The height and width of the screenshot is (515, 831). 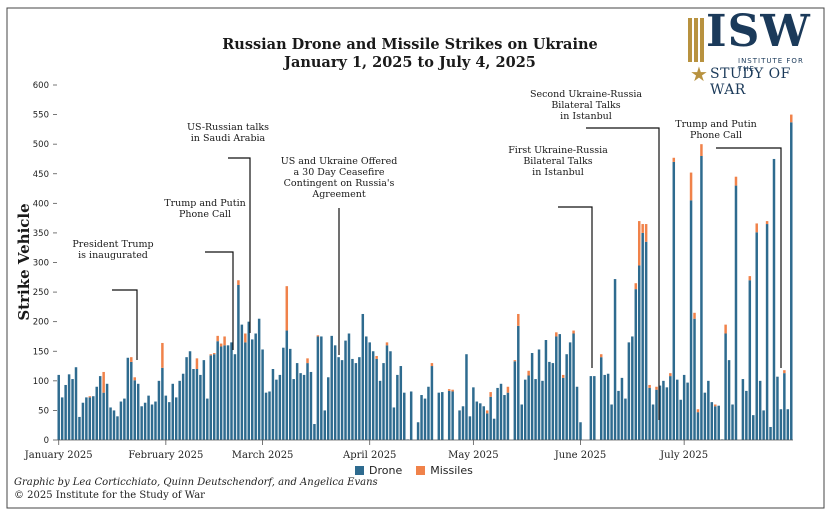 I want to click on y-tick-label: 250, so click(x=41, y=293).